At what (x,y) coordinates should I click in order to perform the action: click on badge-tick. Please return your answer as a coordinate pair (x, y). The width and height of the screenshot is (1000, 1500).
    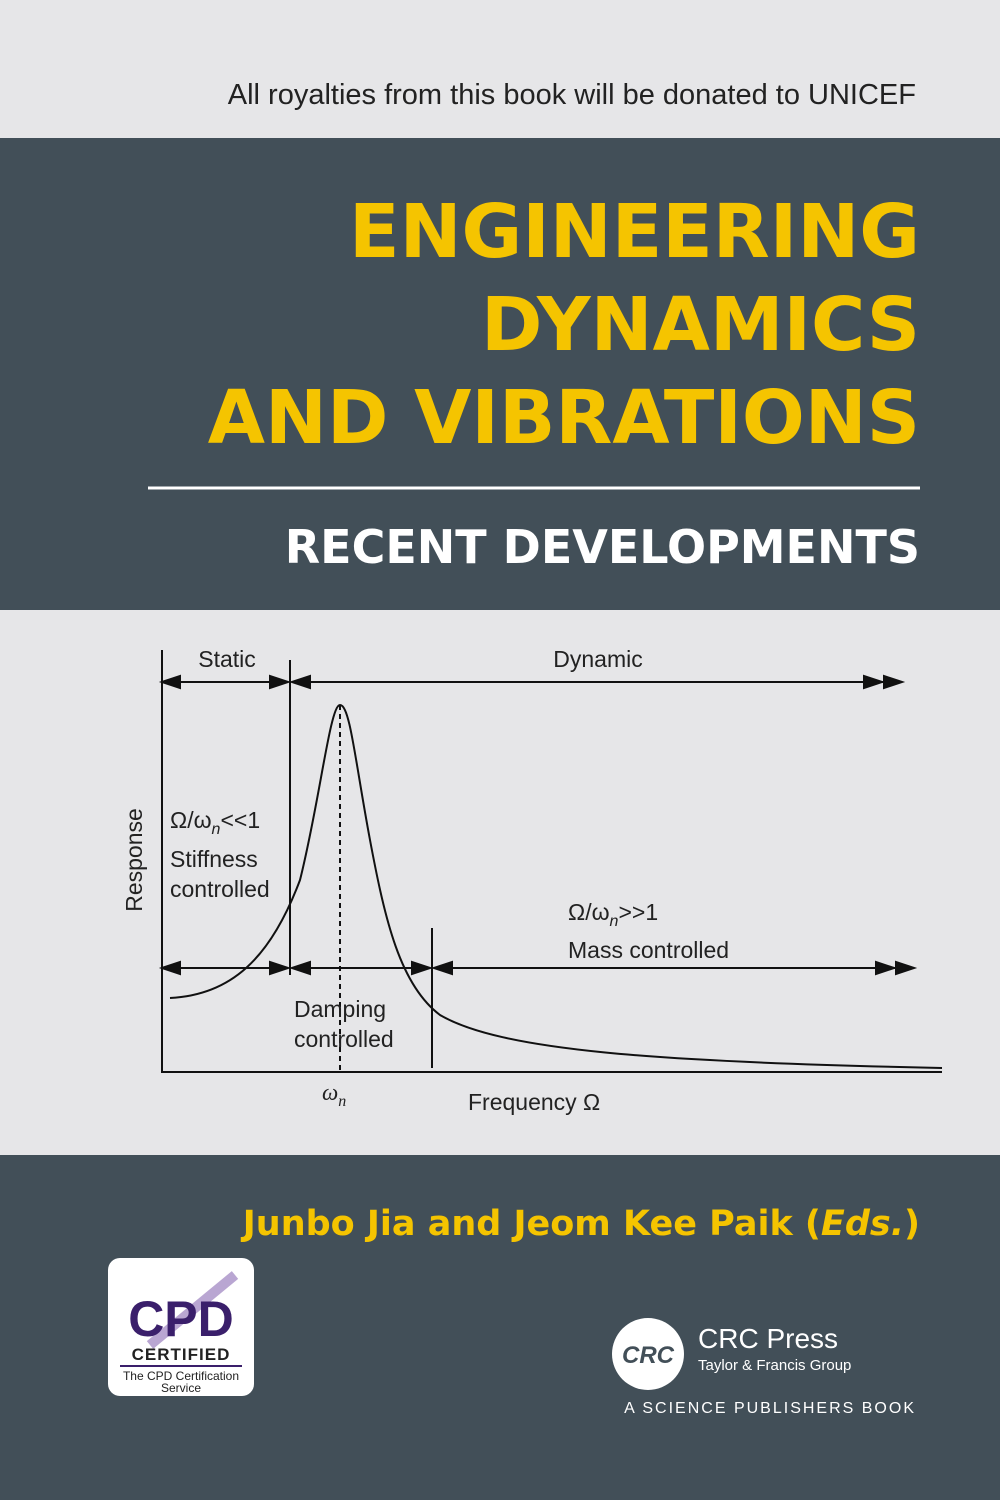
    Looking at the image, I should click on (192, 1310).